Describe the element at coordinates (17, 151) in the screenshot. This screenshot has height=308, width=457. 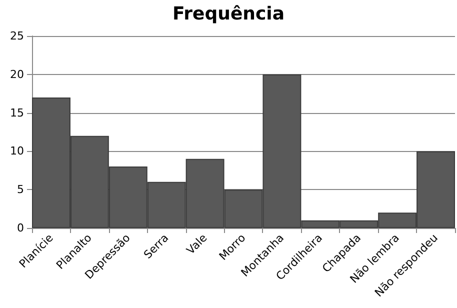
I see `y-tick-label: 10` at that location.